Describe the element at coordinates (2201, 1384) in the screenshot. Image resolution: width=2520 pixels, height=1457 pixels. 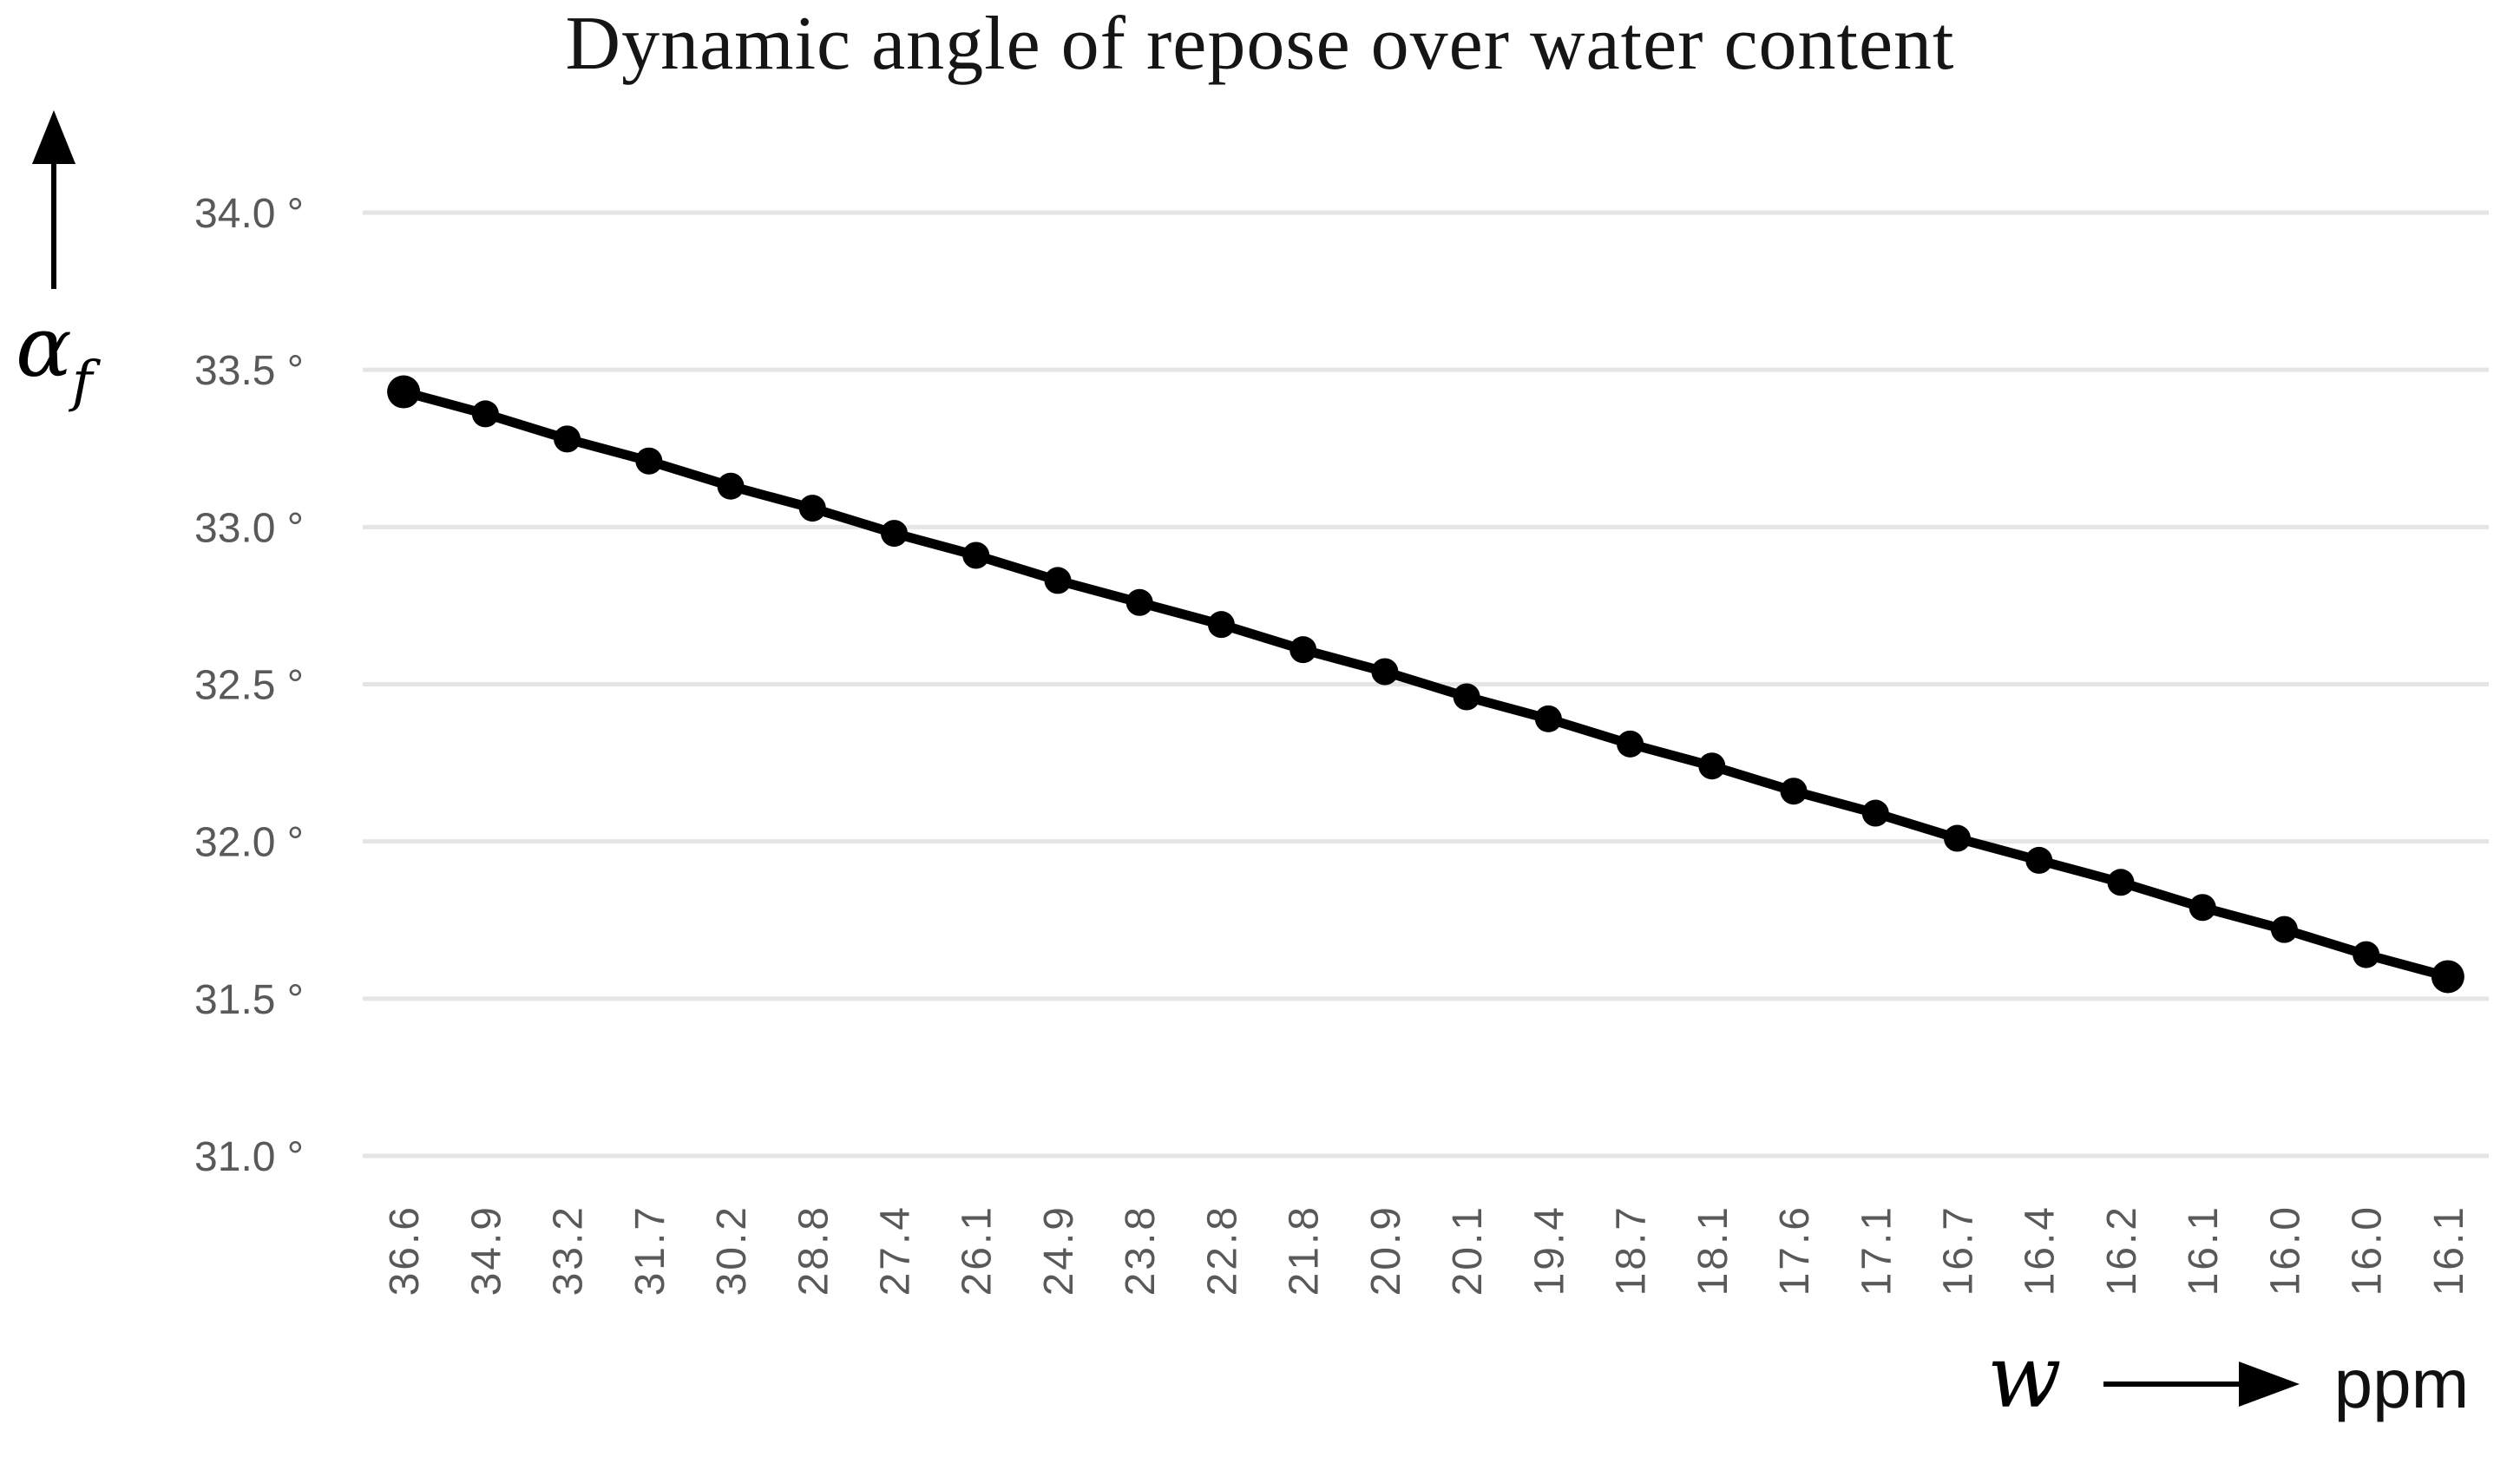
I see `x-axis-arrow-icon` at that location.